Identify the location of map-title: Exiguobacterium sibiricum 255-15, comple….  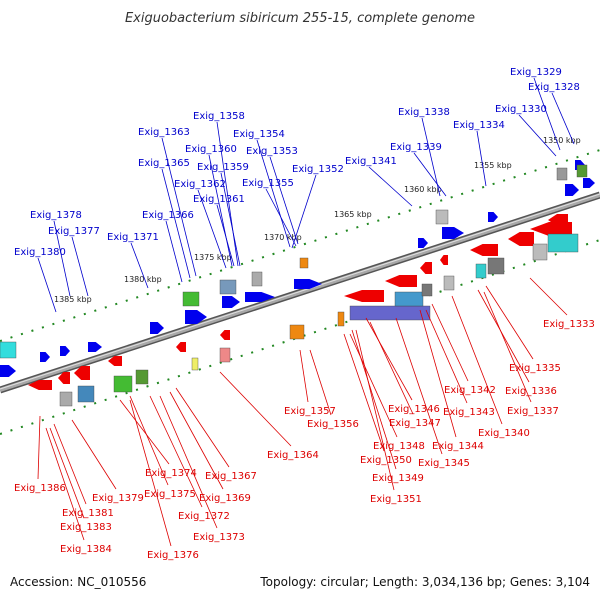
(300, 18).